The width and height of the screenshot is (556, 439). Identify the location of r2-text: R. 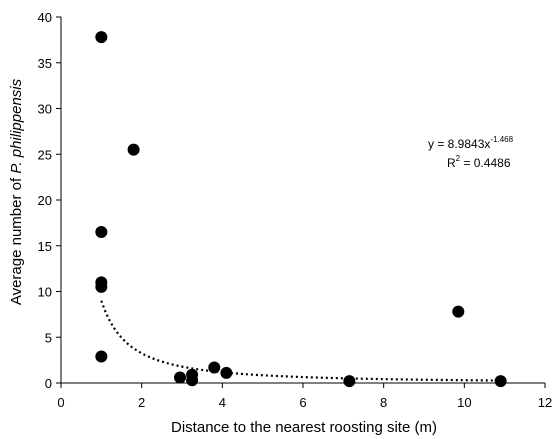
(451, 163).